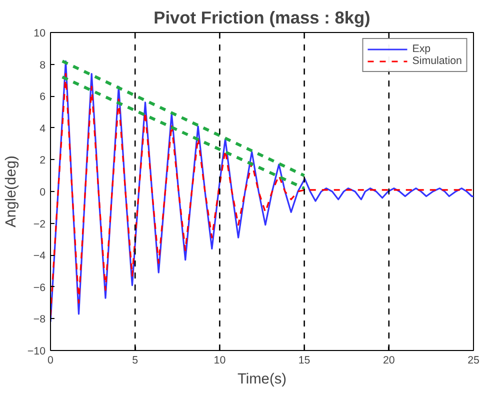 The height and width of the screenshot is (396, 491). I want to click on x-tick-label: 20, so click(388, 360).